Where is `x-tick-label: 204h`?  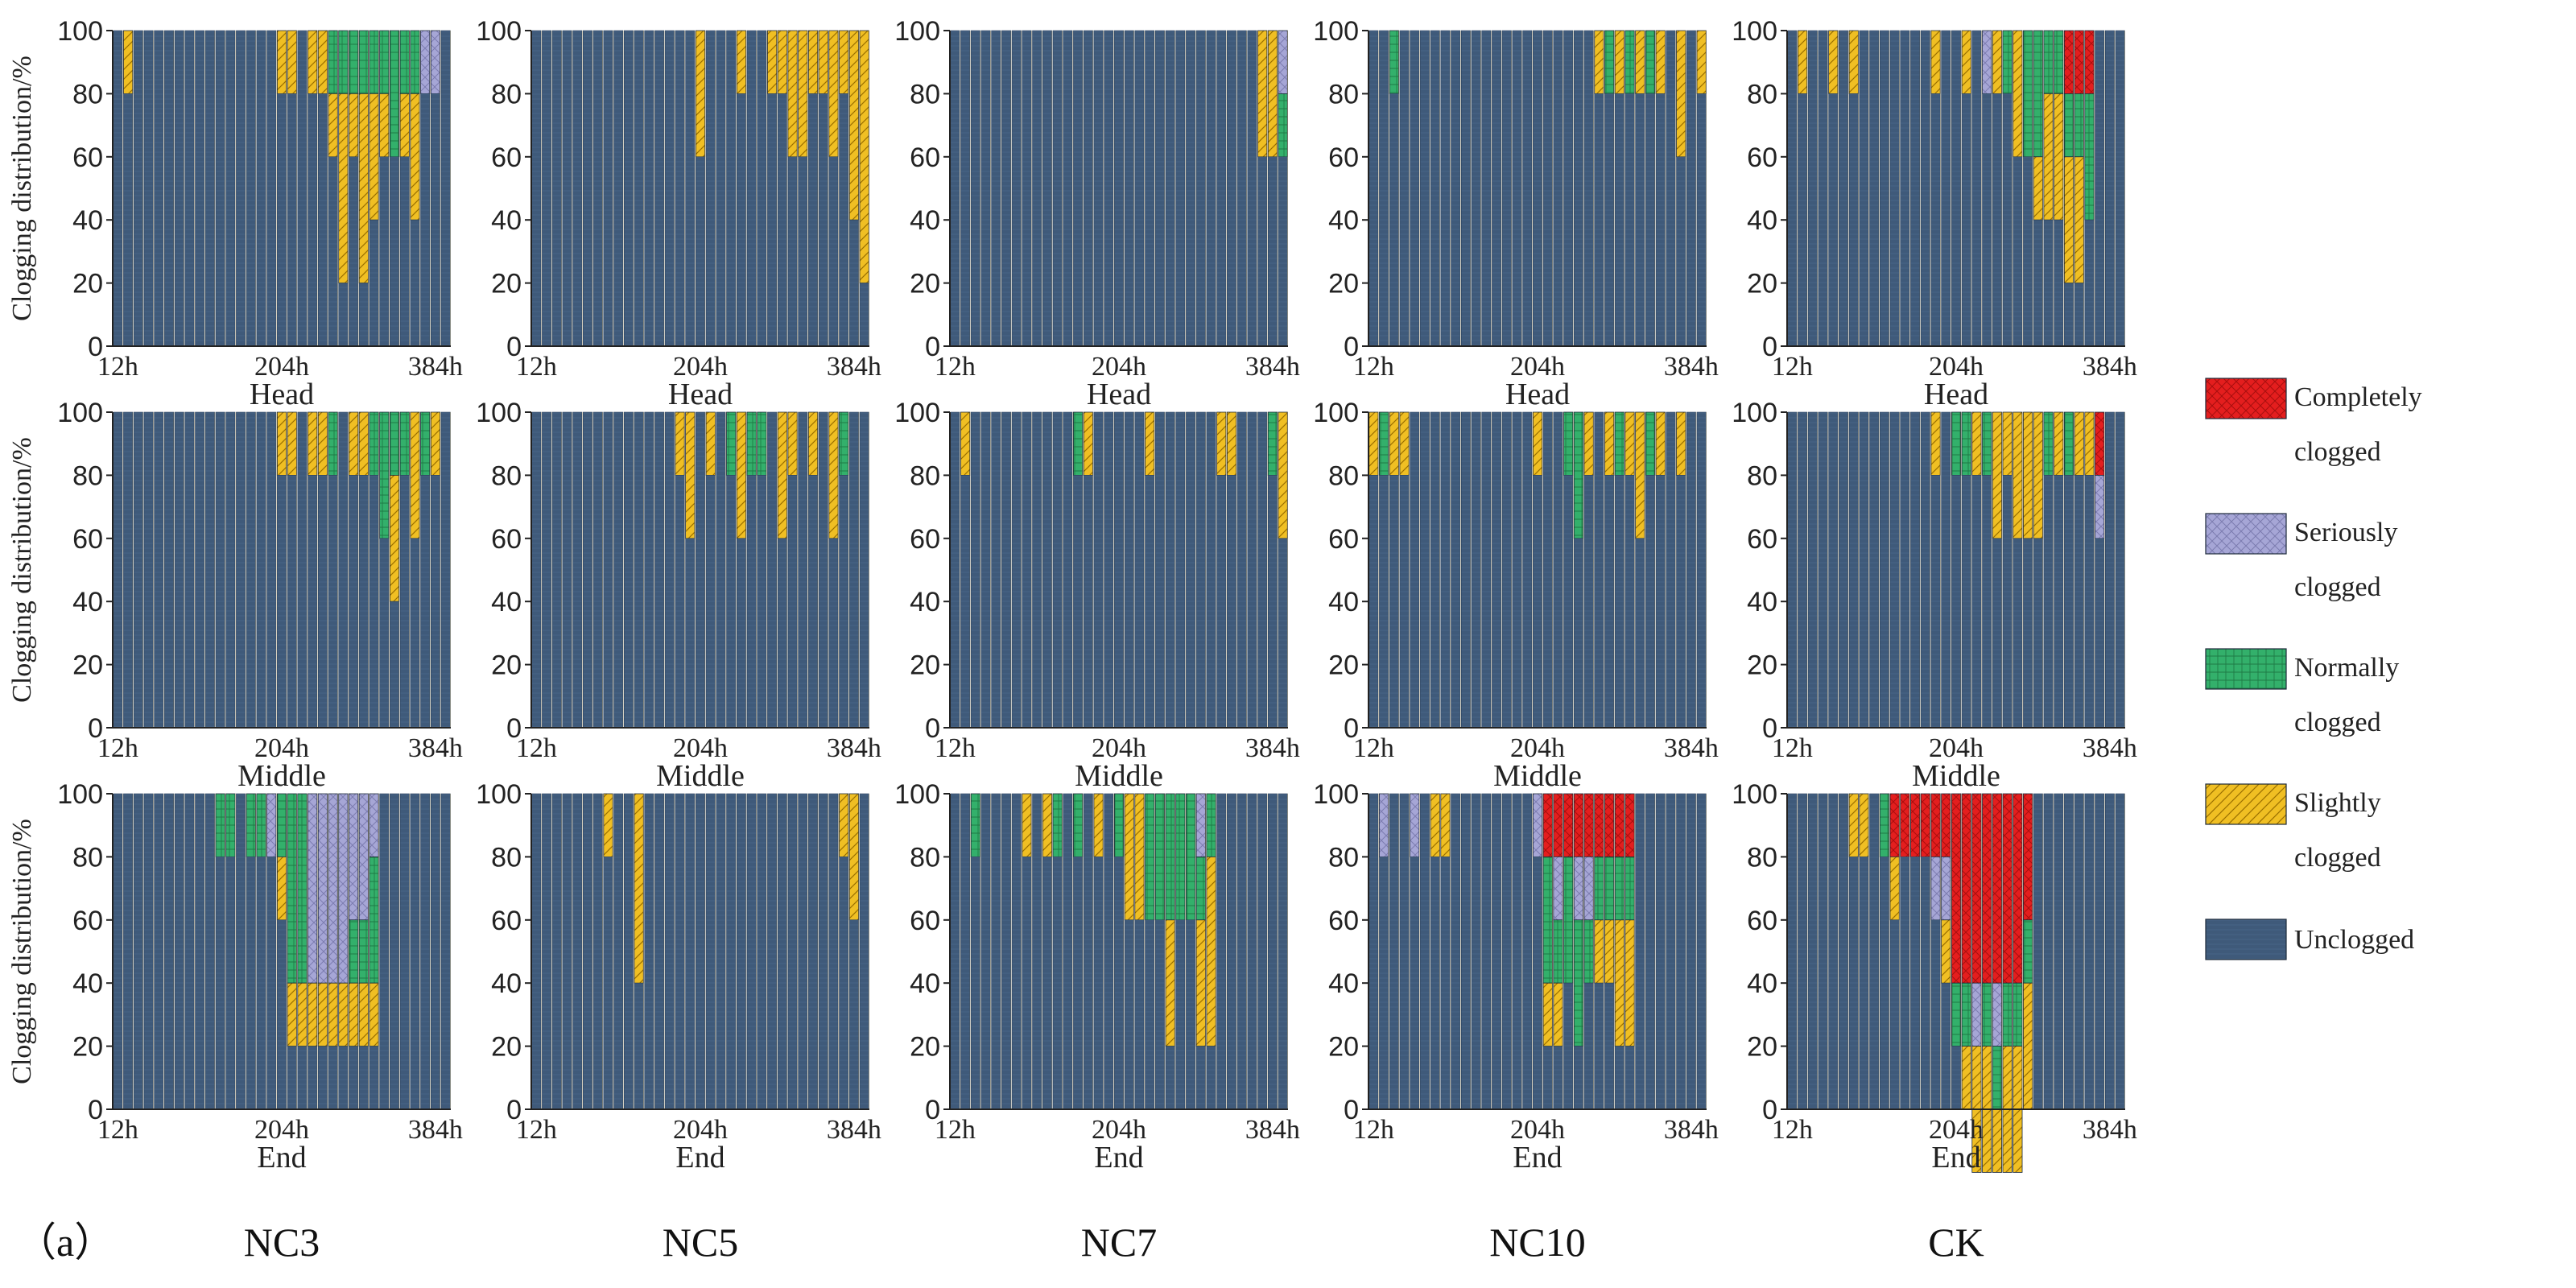
x-tick-label: 204h is located at coordinates (700, 367).